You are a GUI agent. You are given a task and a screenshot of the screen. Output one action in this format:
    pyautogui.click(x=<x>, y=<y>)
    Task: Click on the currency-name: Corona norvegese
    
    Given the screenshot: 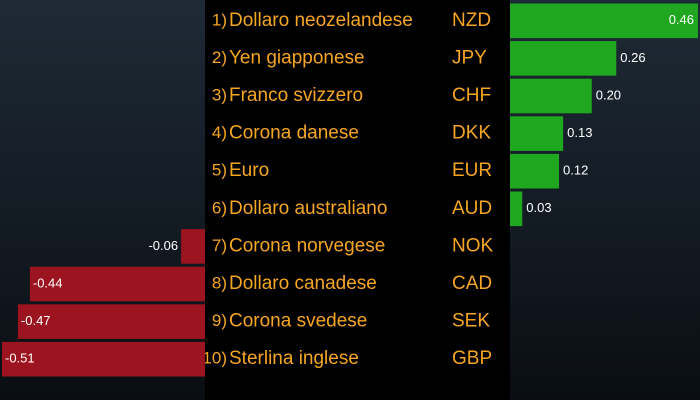 What is the action you would take?
    pyautogui.click(x=307, y=245)
    